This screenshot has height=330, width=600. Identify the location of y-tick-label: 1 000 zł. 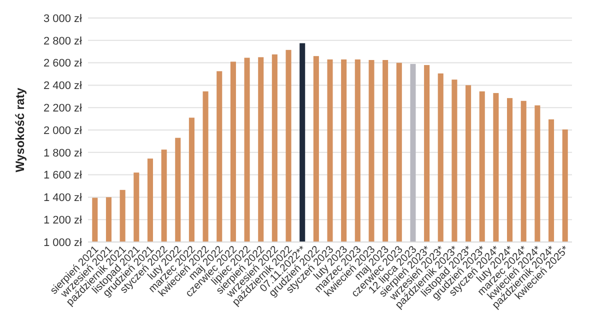
(63, 242).